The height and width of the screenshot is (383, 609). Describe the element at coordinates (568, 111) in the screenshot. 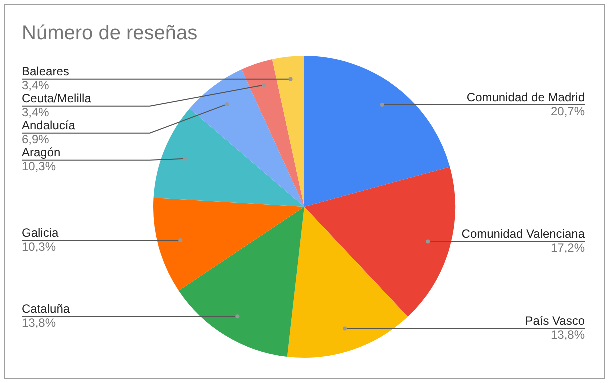

I see `data-label: 20,7%` at that location.